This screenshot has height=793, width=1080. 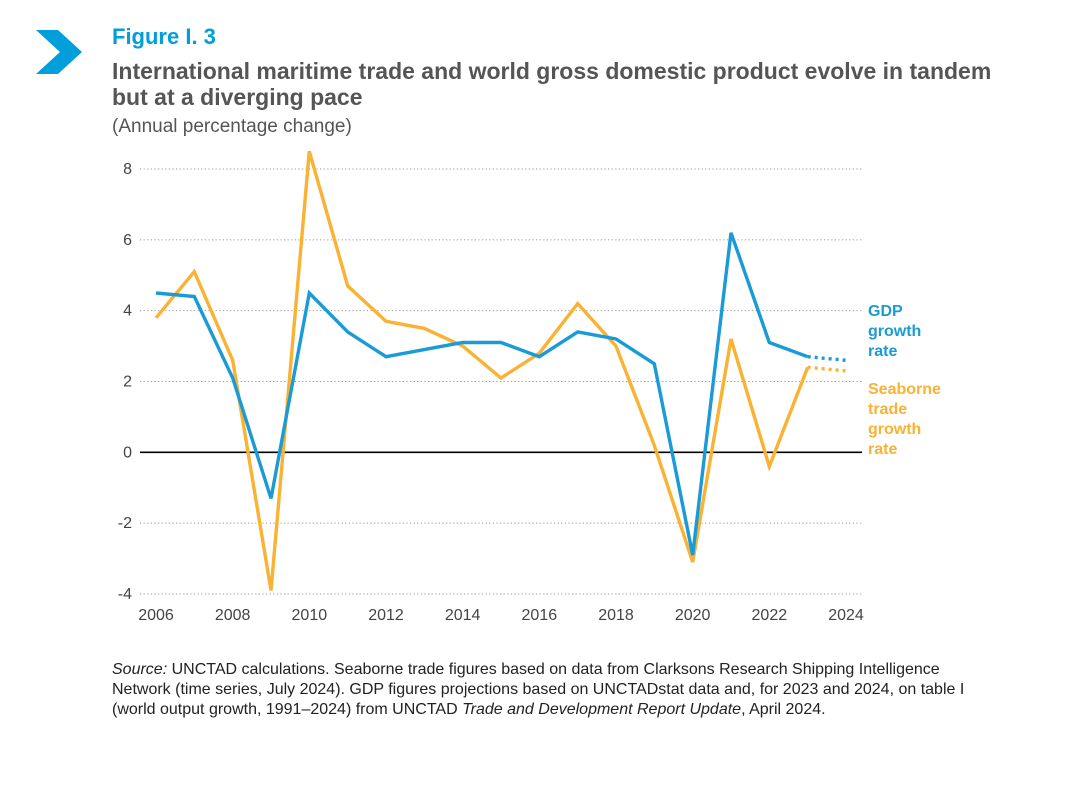 What do you see at coordinates (125, 523) in the screenshot?
I see `y-tick-label: -2` at bounding box center [125, 523].